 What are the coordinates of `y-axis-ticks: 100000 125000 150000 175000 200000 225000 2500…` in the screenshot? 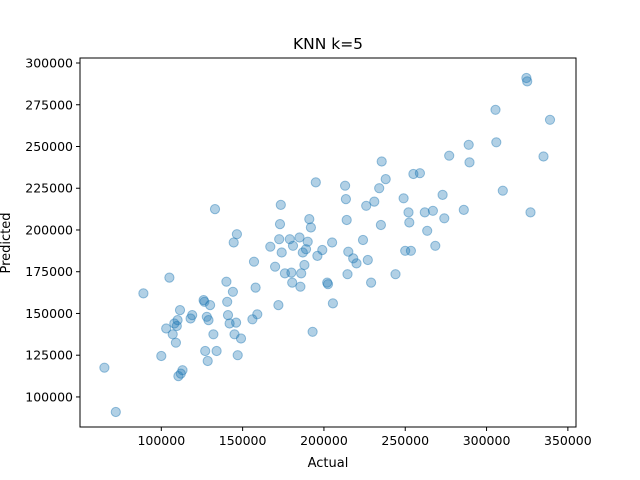 It's located at (52, 230).